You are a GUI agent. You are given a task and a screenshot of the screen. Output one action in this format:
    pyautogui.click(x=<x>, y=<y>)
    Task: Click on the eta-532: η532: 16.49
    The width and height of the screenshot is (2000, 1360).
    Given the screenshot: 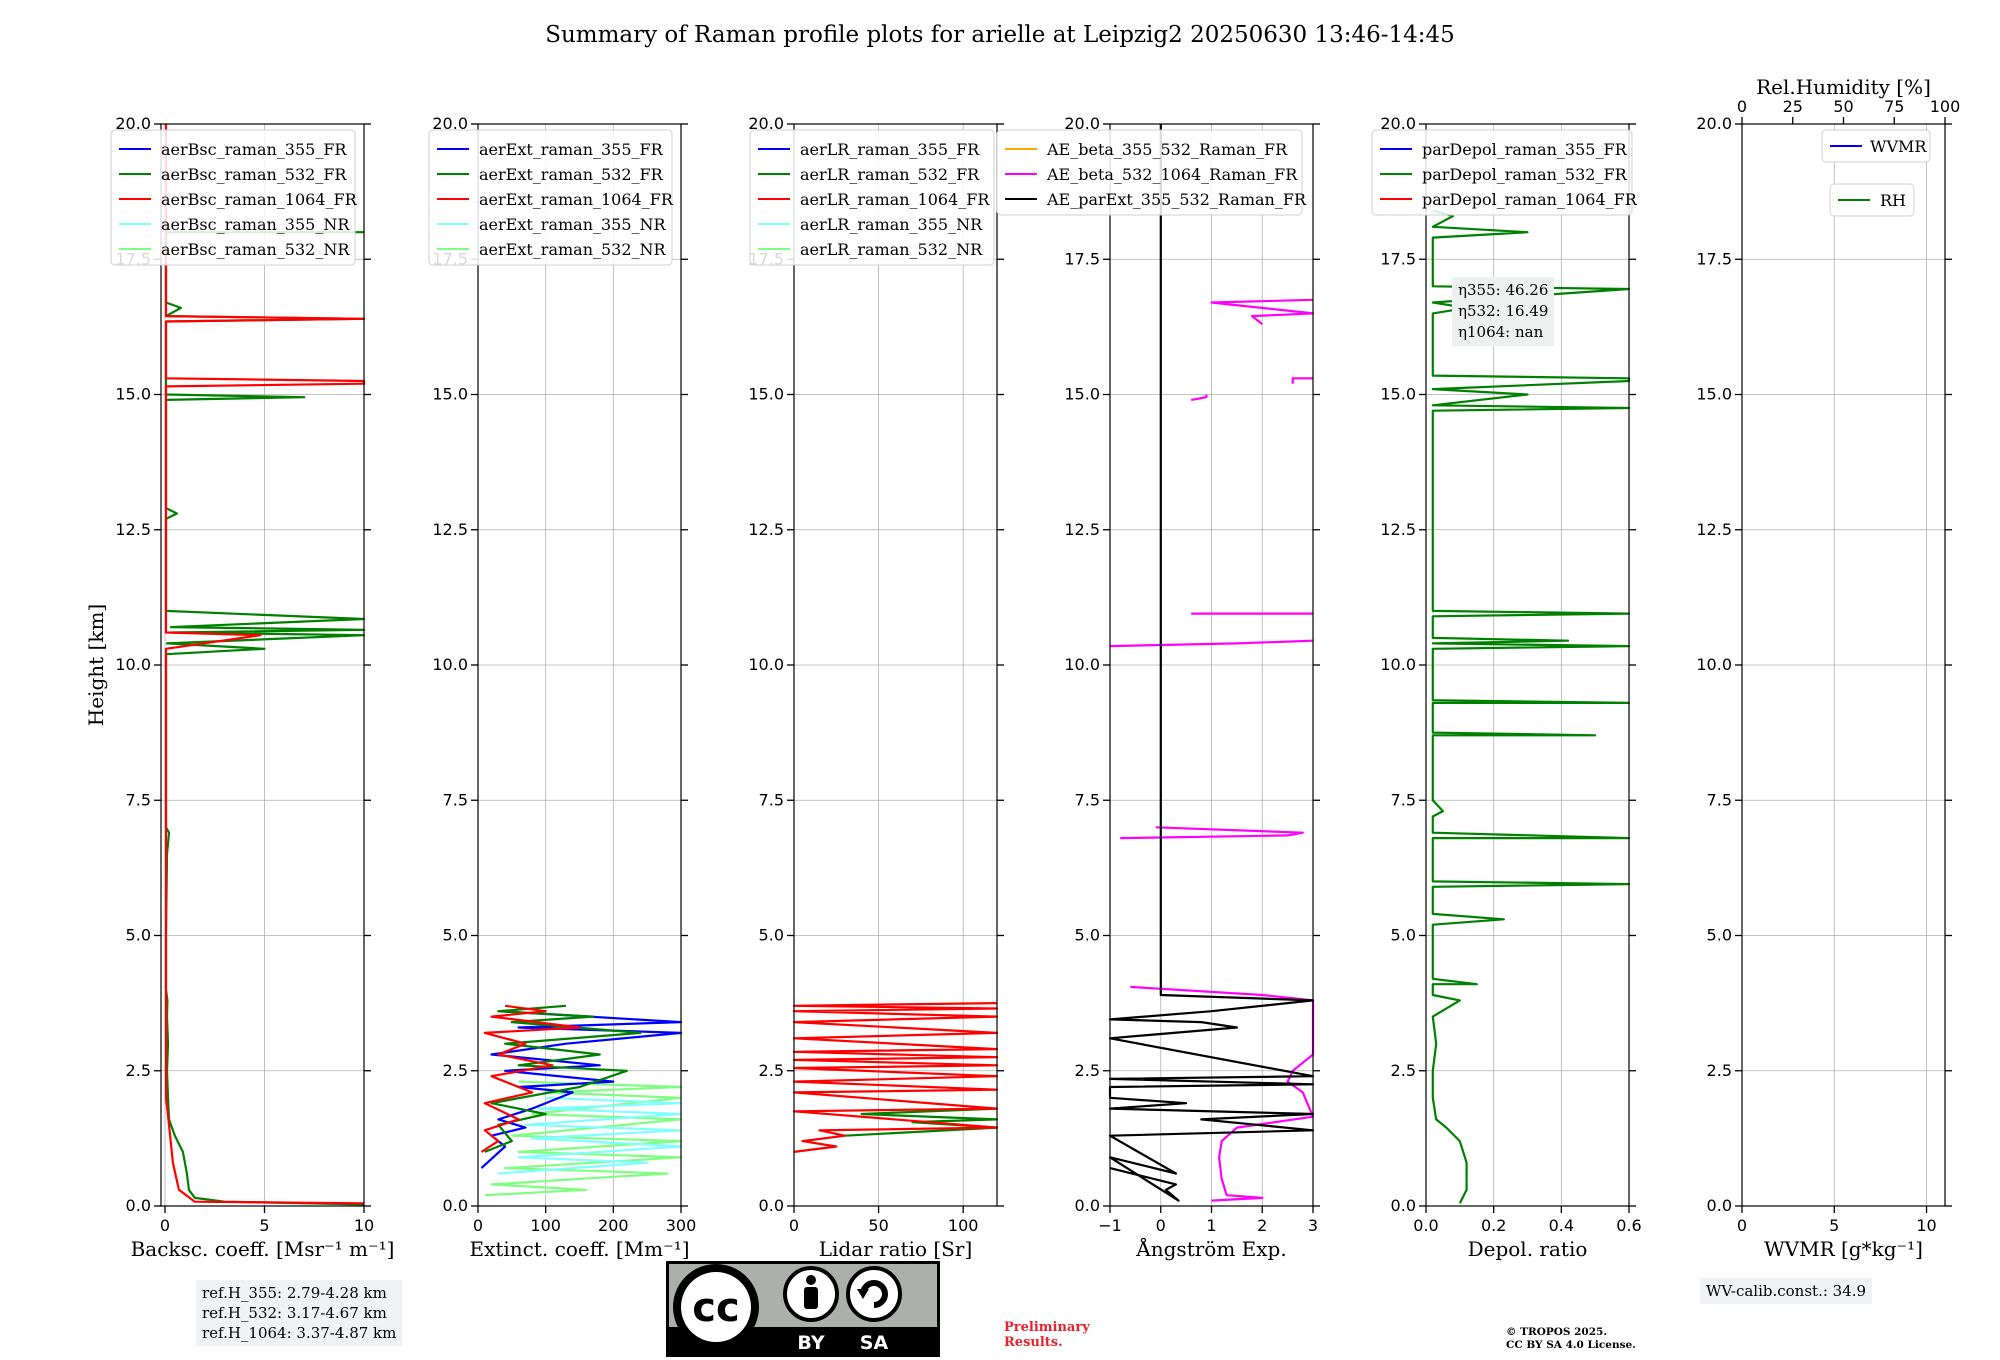 What is the action you would take?
    pyautogui.click(x=1503, y=311)
    